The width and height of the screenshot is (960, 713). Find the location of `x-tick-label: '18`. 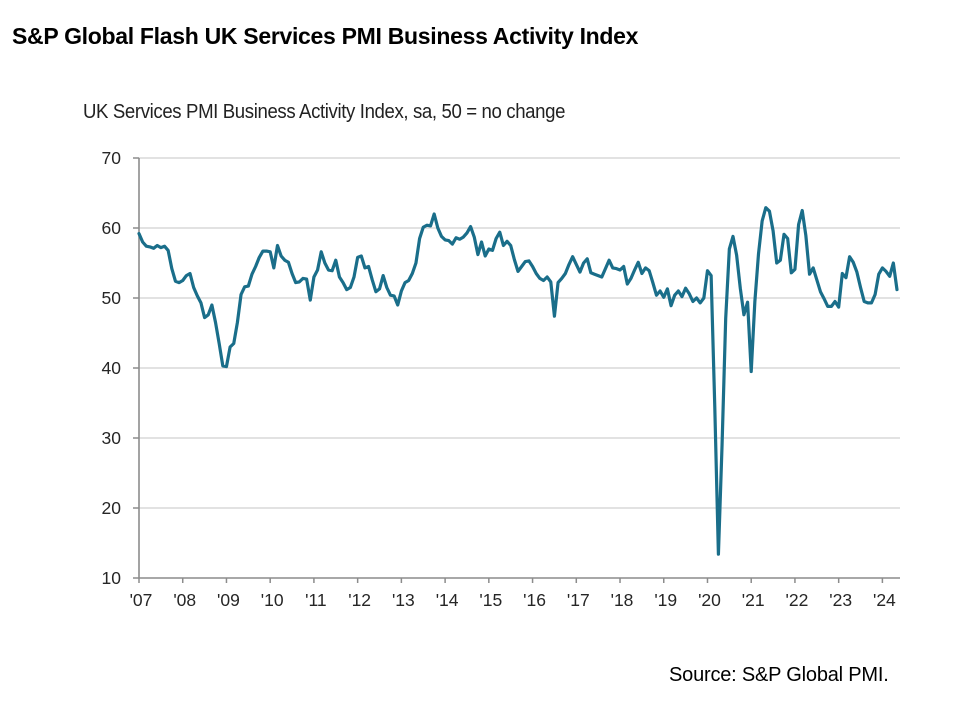

x-tick-label: '18 is located at coordinates (622, 600).